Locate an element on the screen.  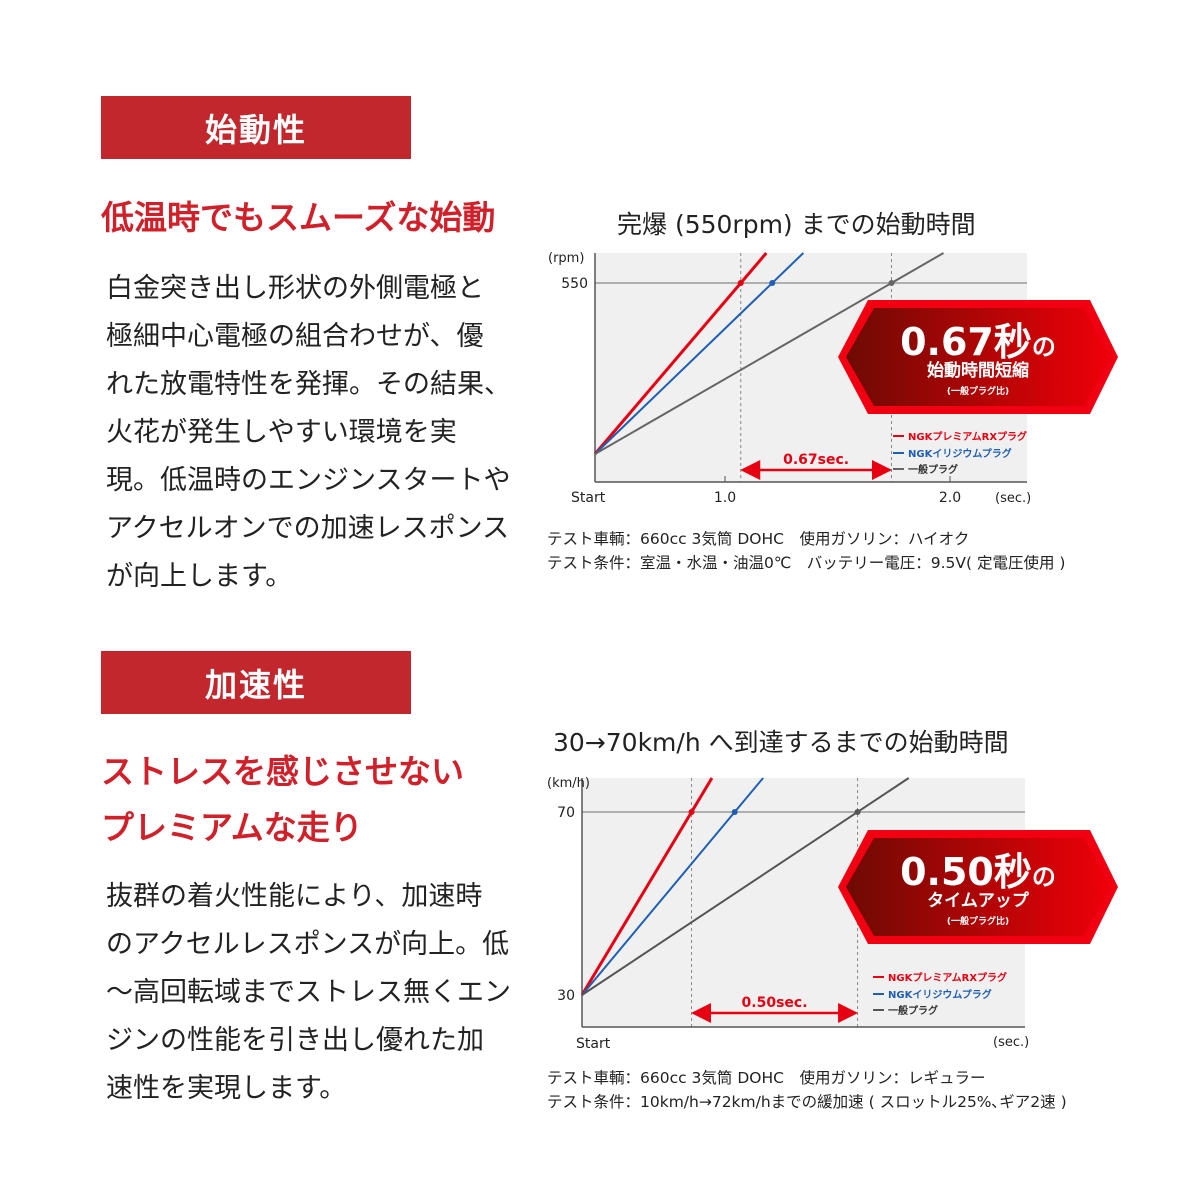
chart-title: 完爆 (550rpm) までの始動時間 is located at coordinates (796, 224).